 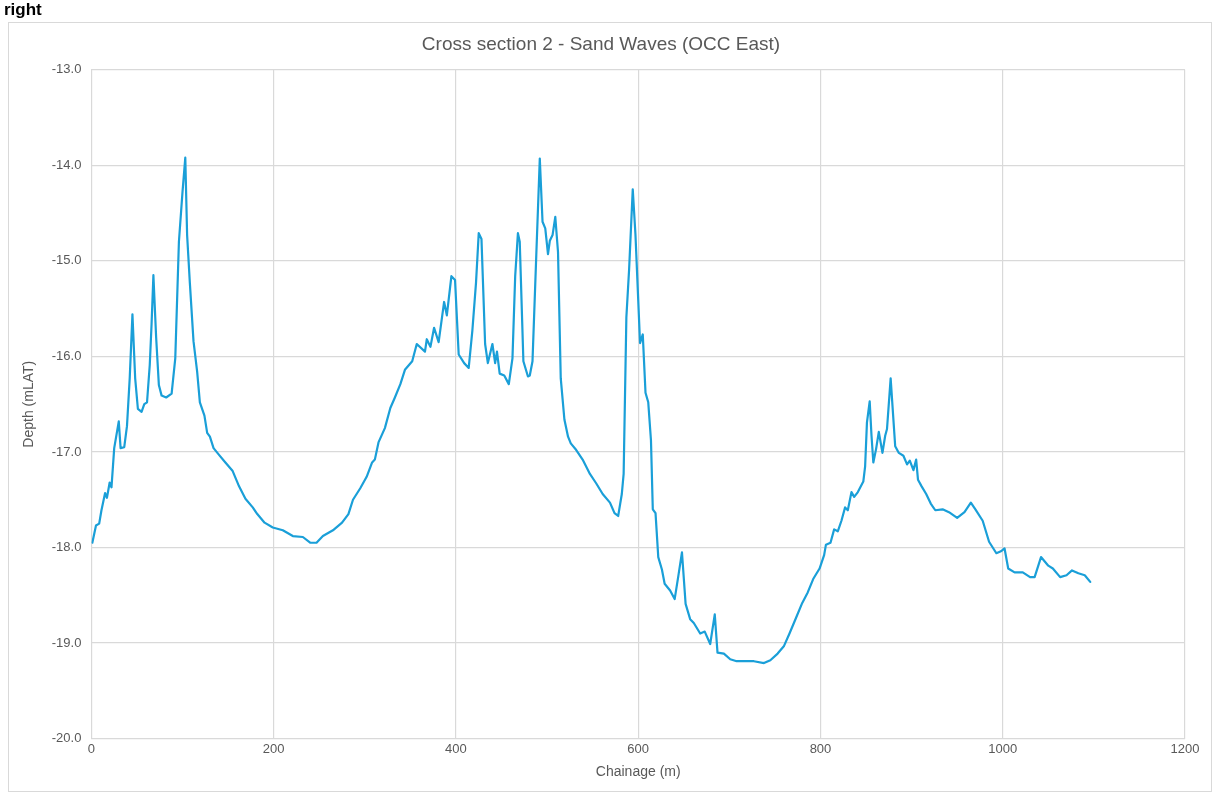 I want to click on x-tick-label: 1200, so click(x=1185, y=748).